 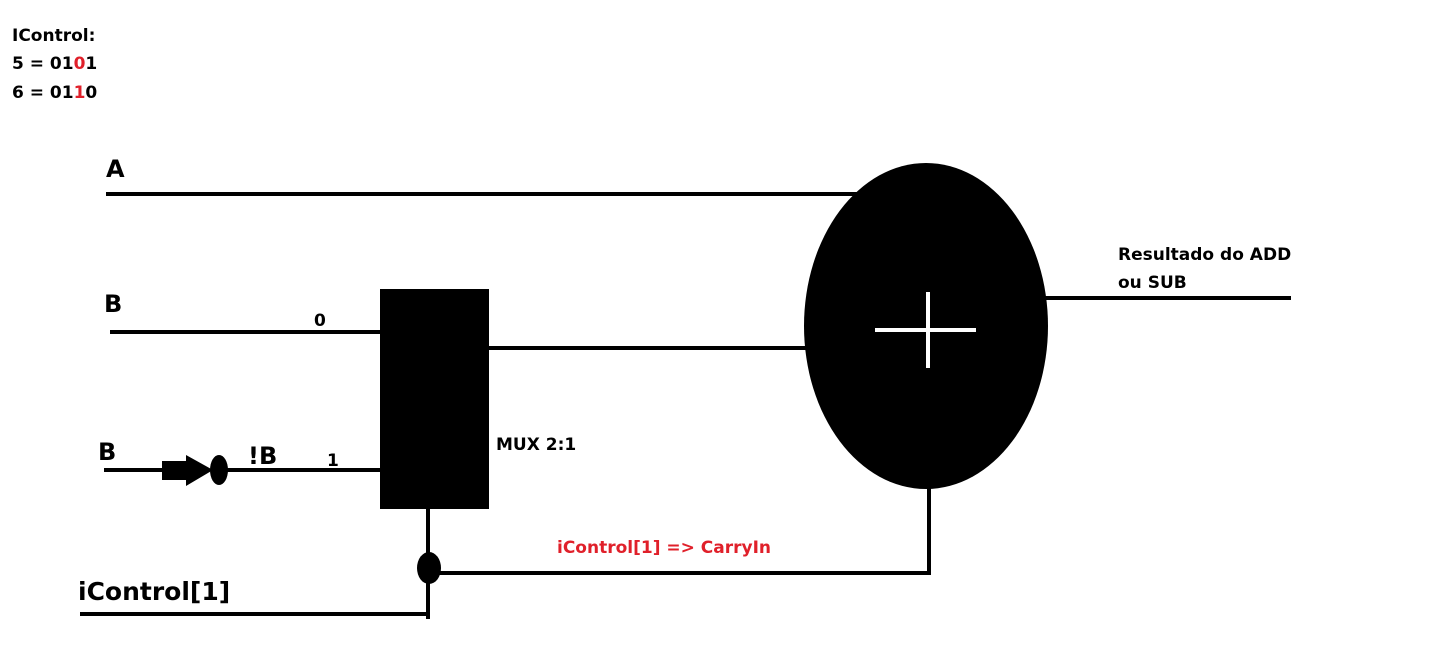 What do you see at coordinates (115, 169) in the screenshot?
I see `input-a-label: A` at bounding box center [115, 169].